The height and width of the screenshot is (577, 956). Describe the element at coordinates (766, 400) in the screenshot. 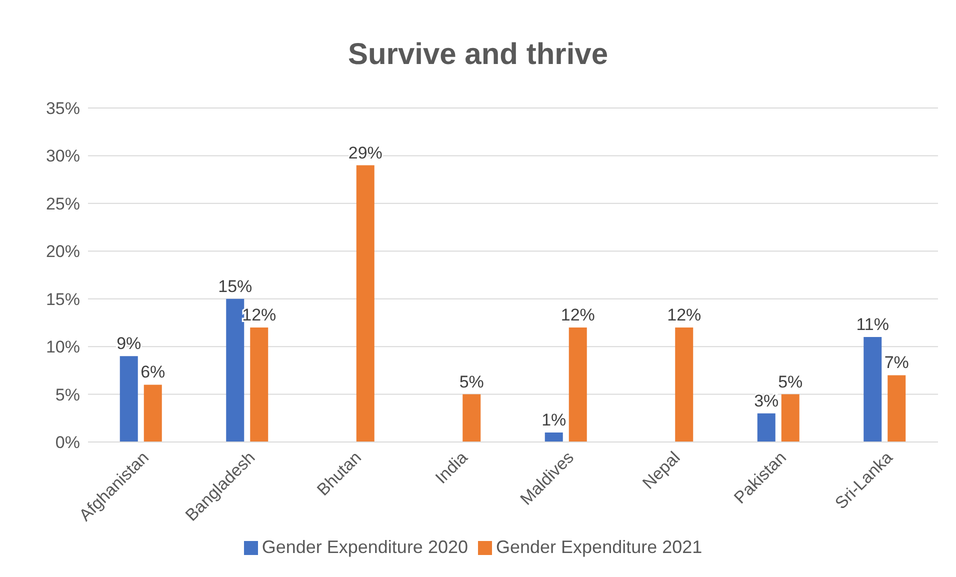

I see `data-label: 3%` at that location.